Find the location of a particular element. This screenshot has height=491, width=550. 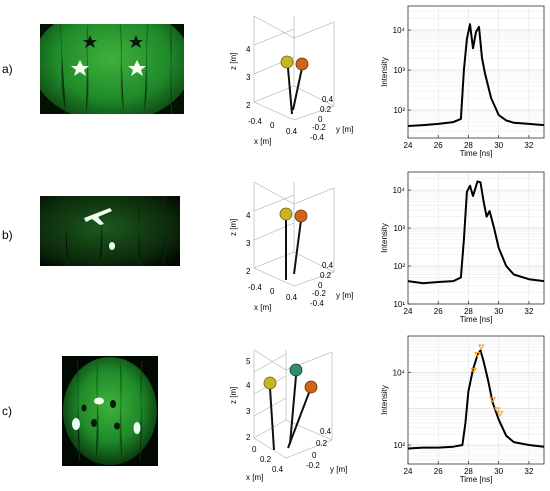

tick-z: 5 is located at coordinates (248, 361).